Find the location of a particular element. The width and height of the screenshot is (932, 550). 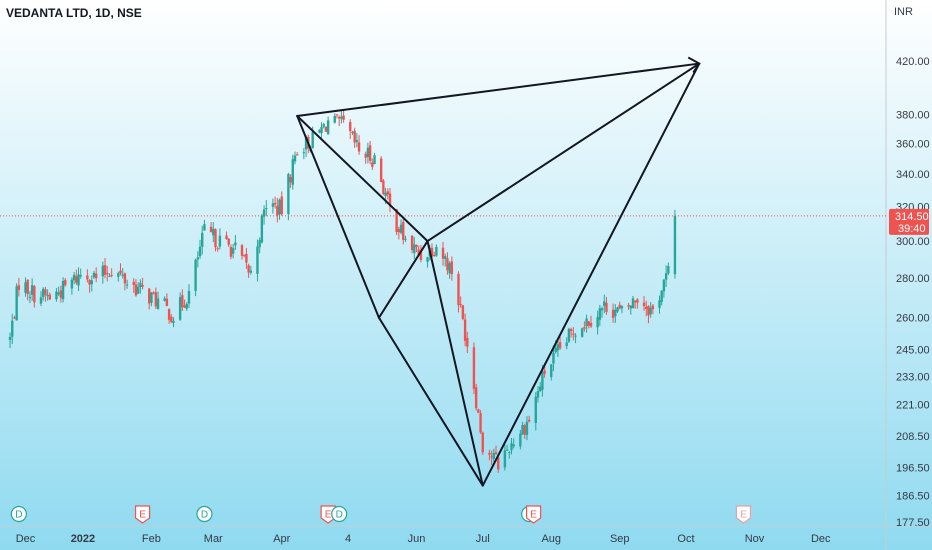

event-marker-letter: D is located at coordinates (18, 515).